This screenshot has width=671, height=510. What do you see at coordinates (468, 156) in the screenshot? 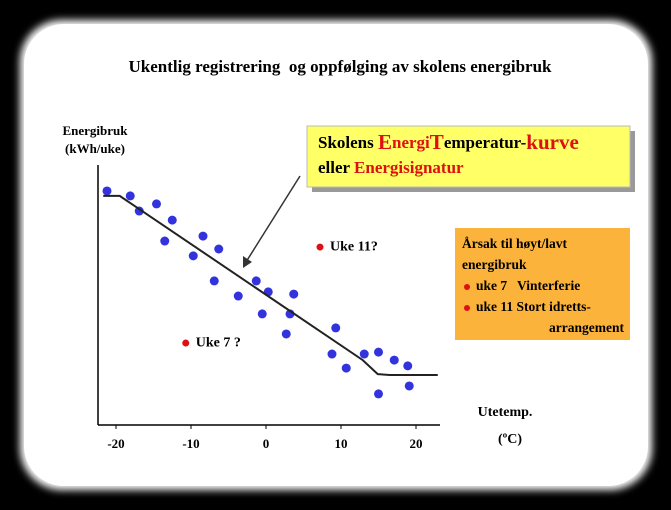
I see `callout-box` at bounding box center [468, 156].